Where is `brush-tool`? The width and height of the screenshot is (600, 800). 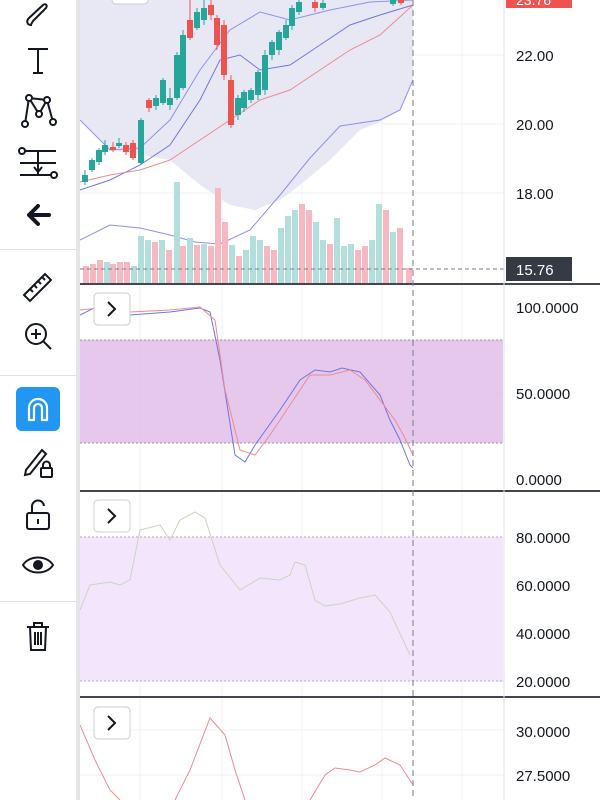 brush-tool is located at coordinates (38, 18).